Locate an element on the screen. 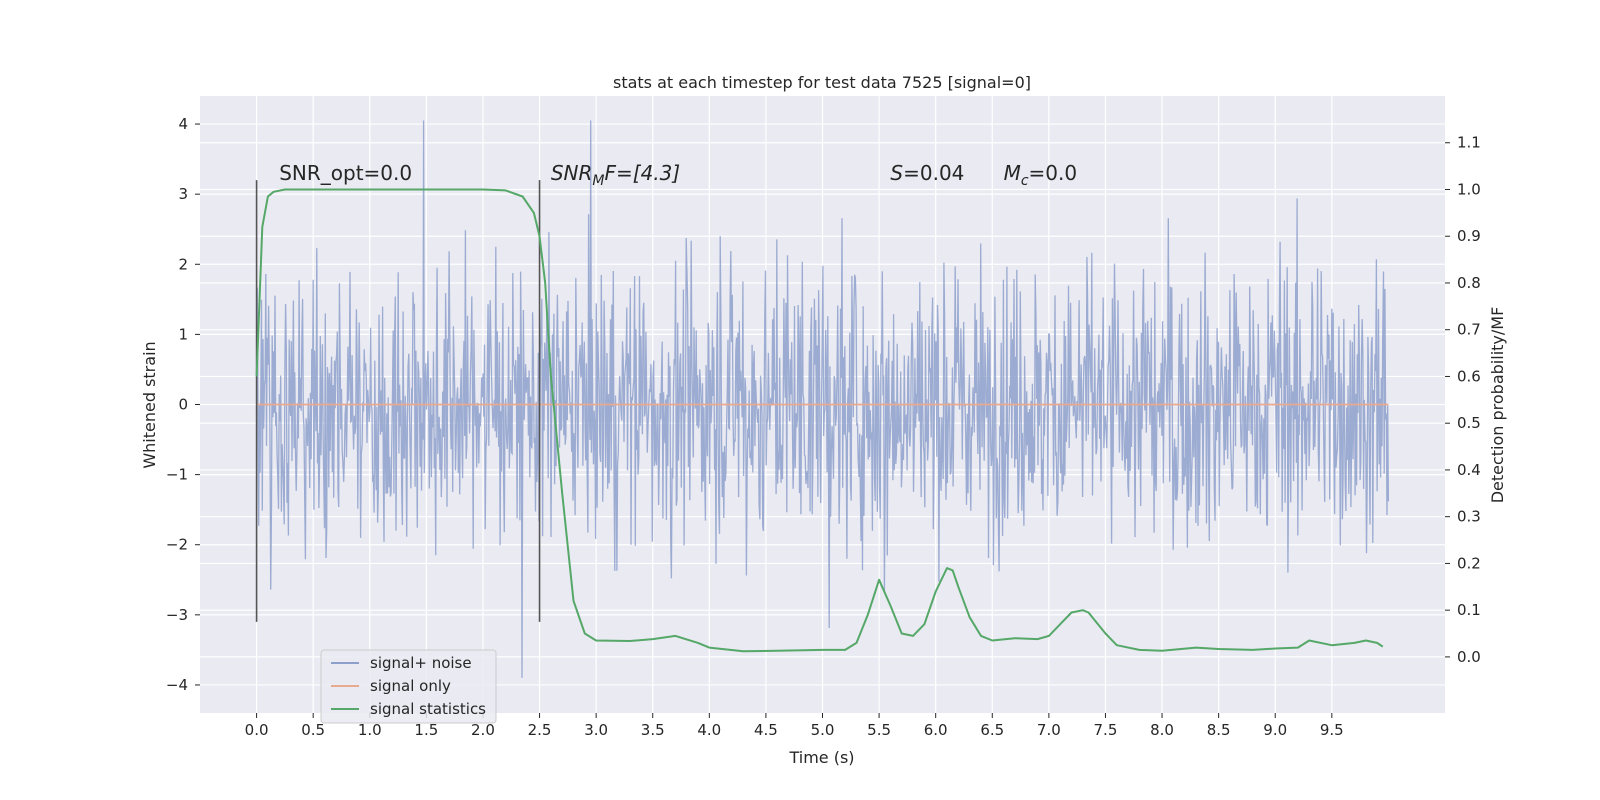 This screenshot has width=1600, height=800. annotation-text: SNRMF=[4.3] is located at coordinates (615, 175).